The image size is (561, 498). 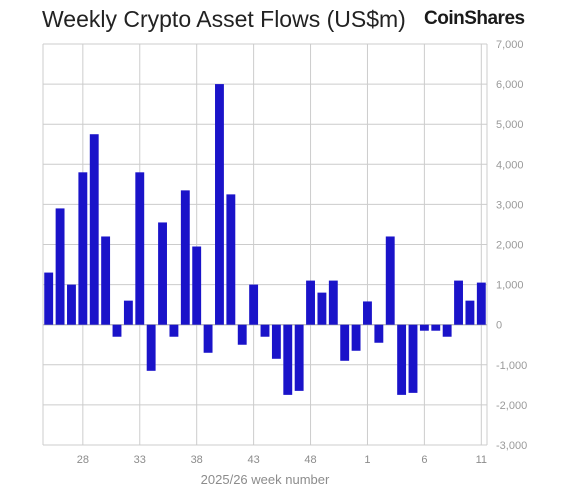 What do you see at coordinates (474, 18) in the screenshot?
I see `brand-logo: CoinShares` at bounding box center [474, 18].